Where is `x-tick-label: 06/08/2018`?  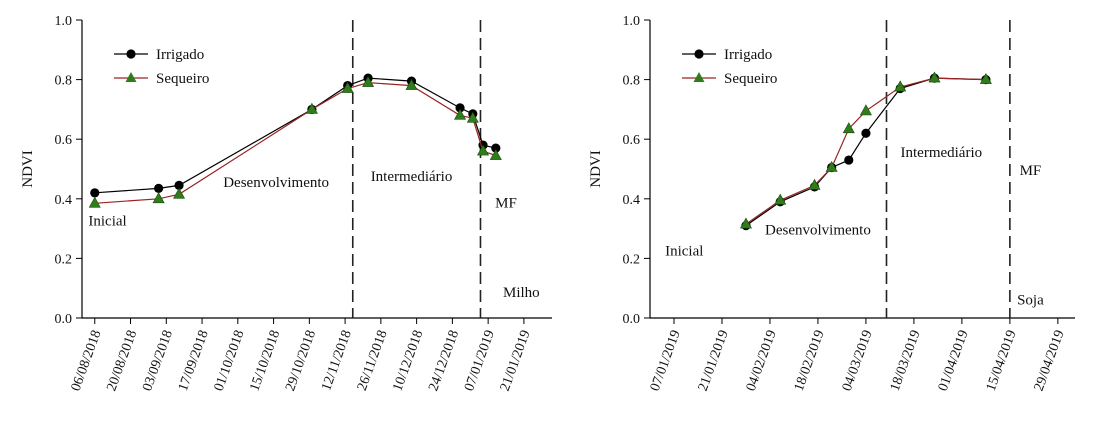
x-tick-label: 06/08/2018 is located at coordinates (87, 360).